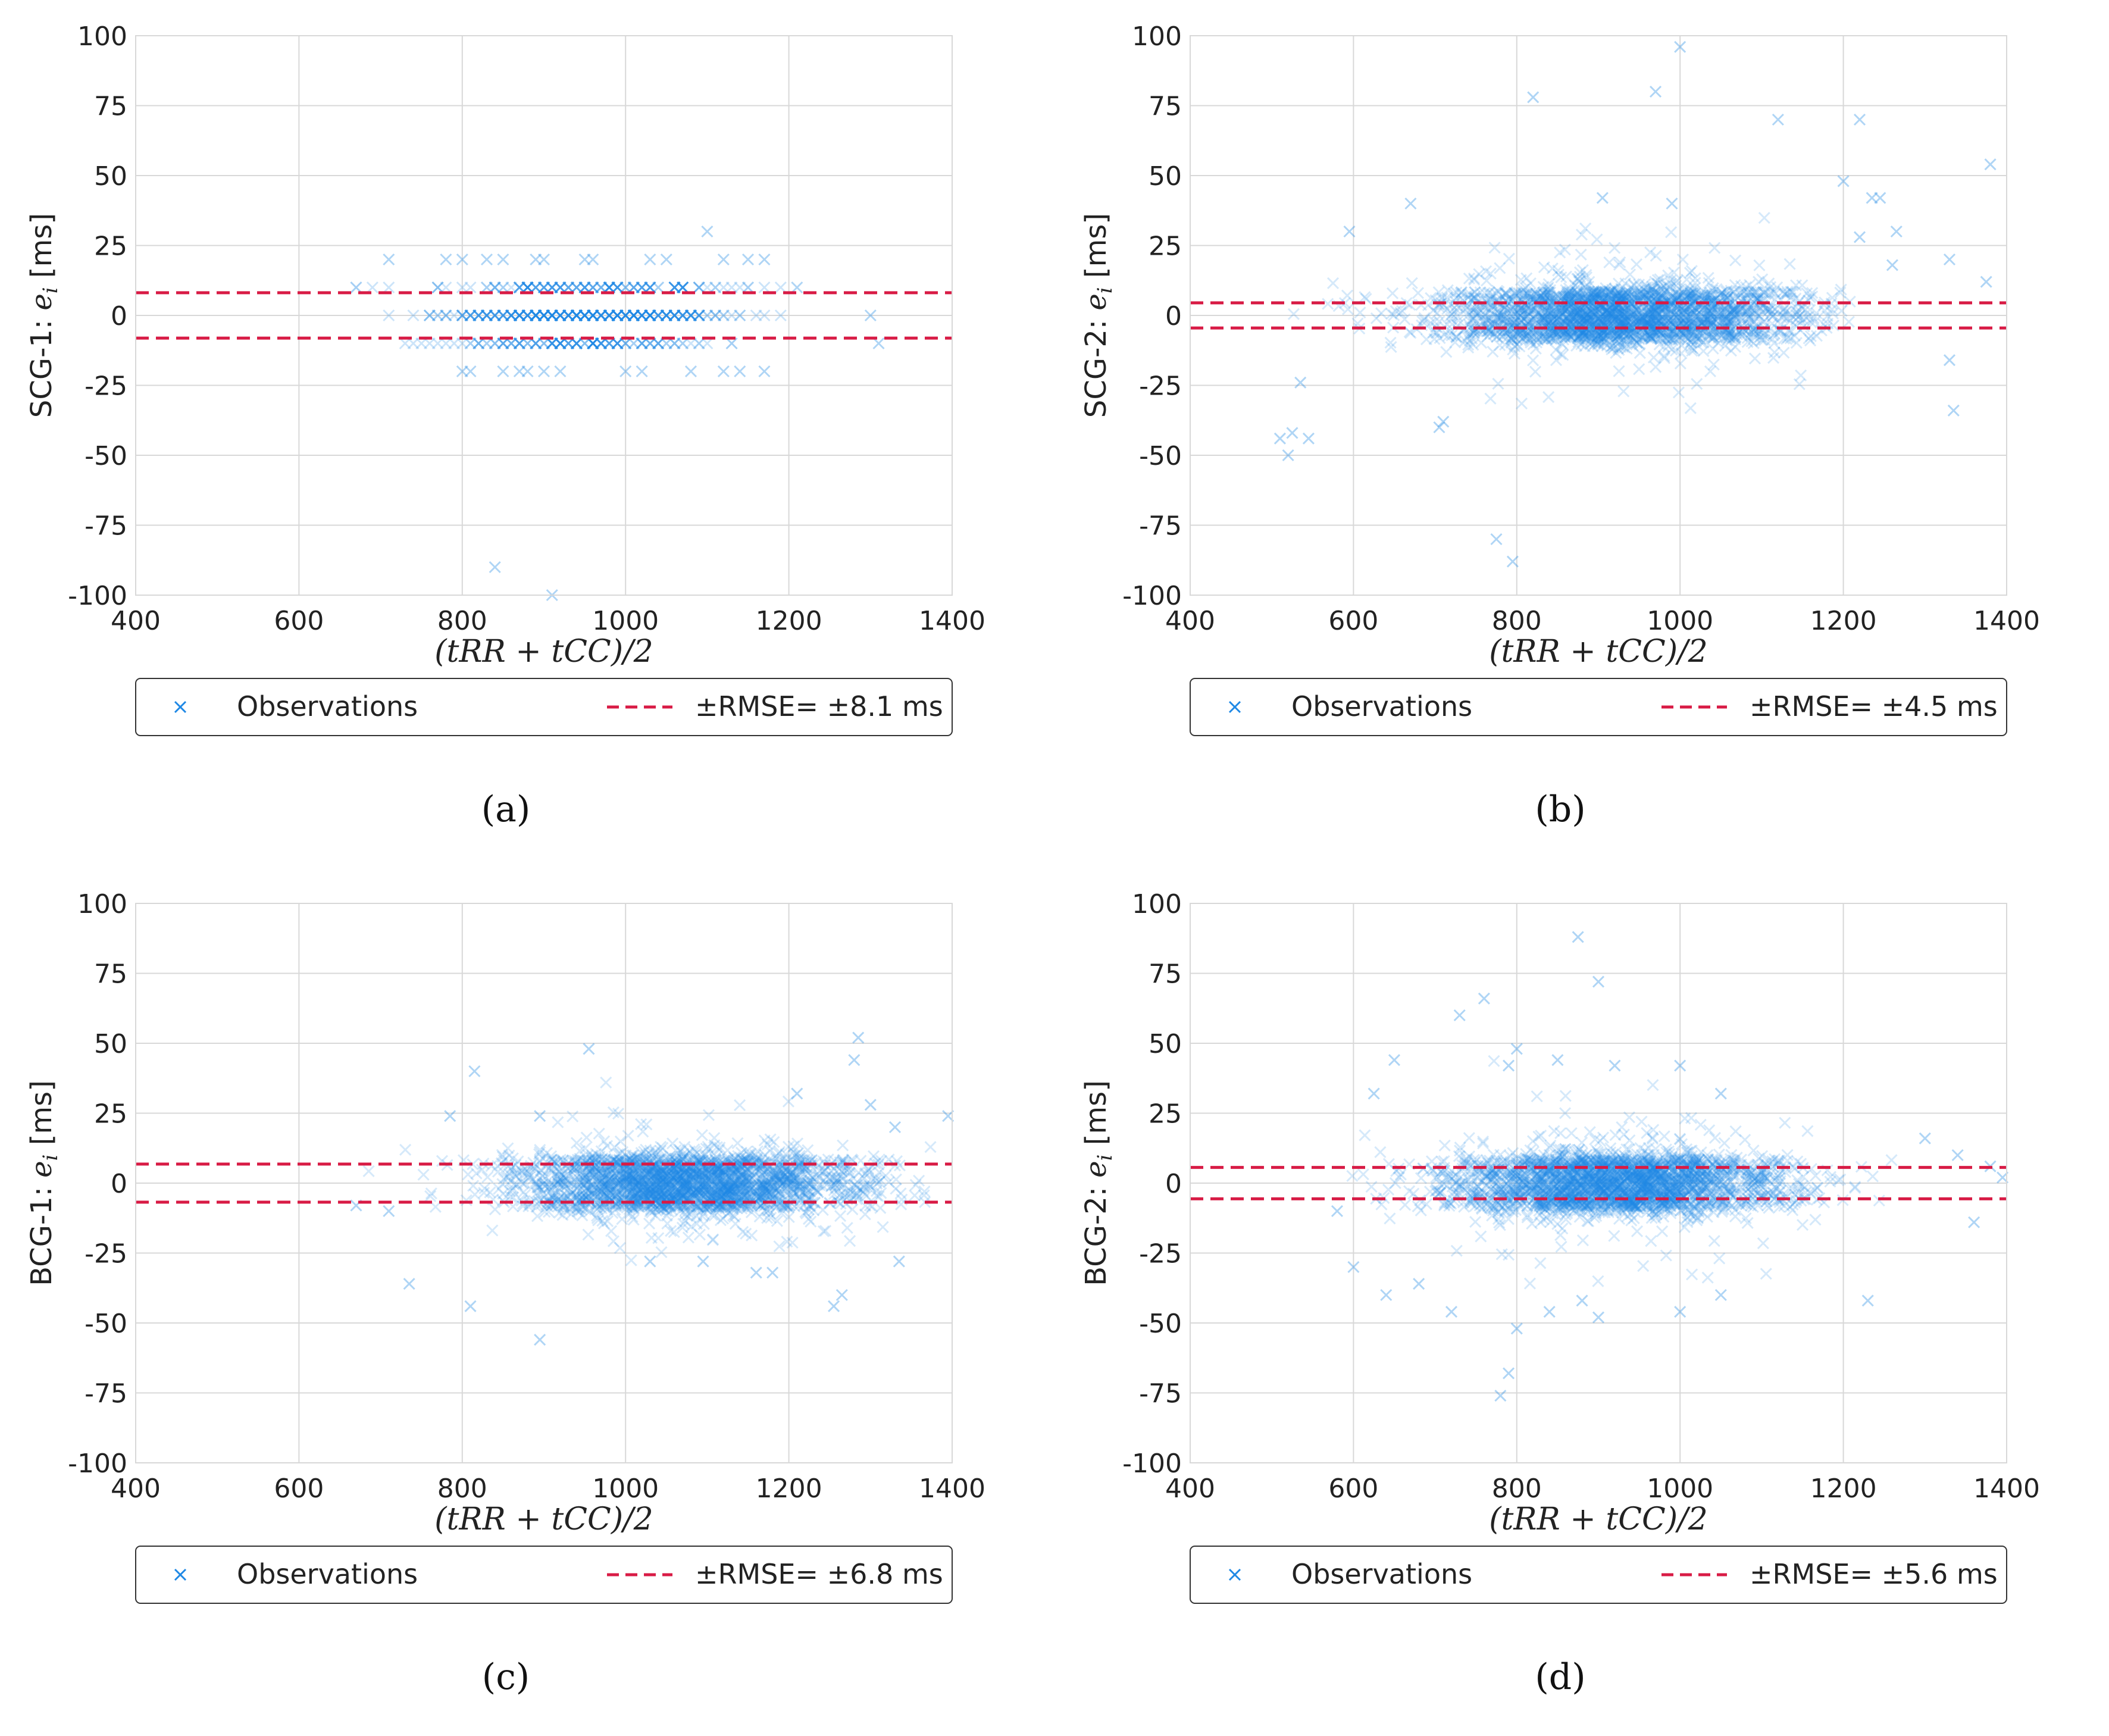  I want to click on x-tick-label: 1200, so click(789, 621).